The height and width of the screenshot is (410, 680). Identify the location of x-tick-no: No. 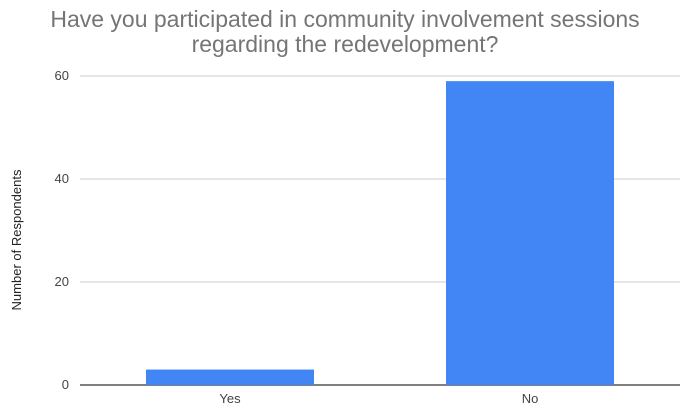
(530, 398).